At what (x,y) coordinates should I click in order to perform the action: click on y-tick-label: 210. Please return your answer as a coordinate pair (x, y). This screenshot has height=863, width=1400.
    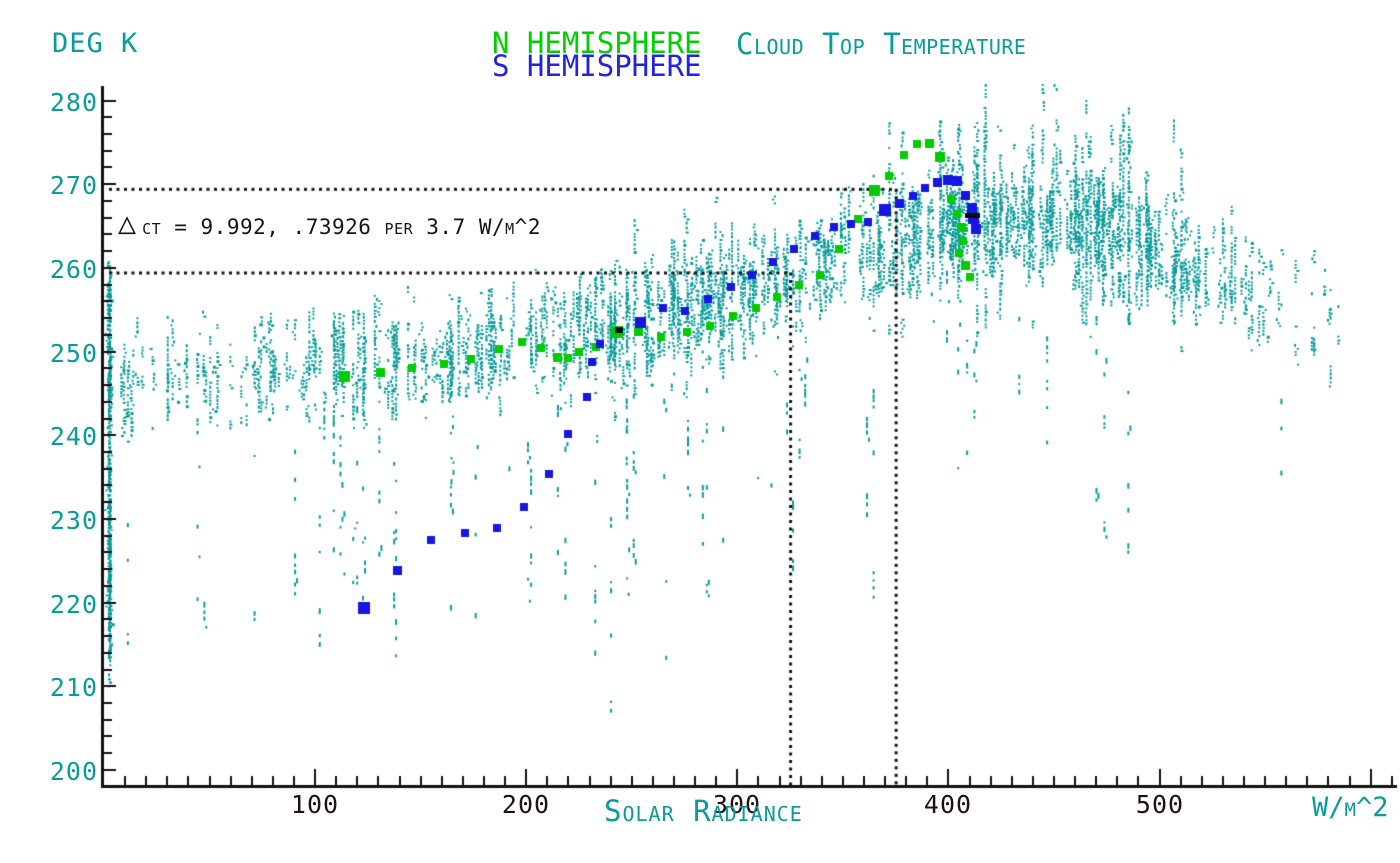
    Looking at the image, I should click on (73, 687).